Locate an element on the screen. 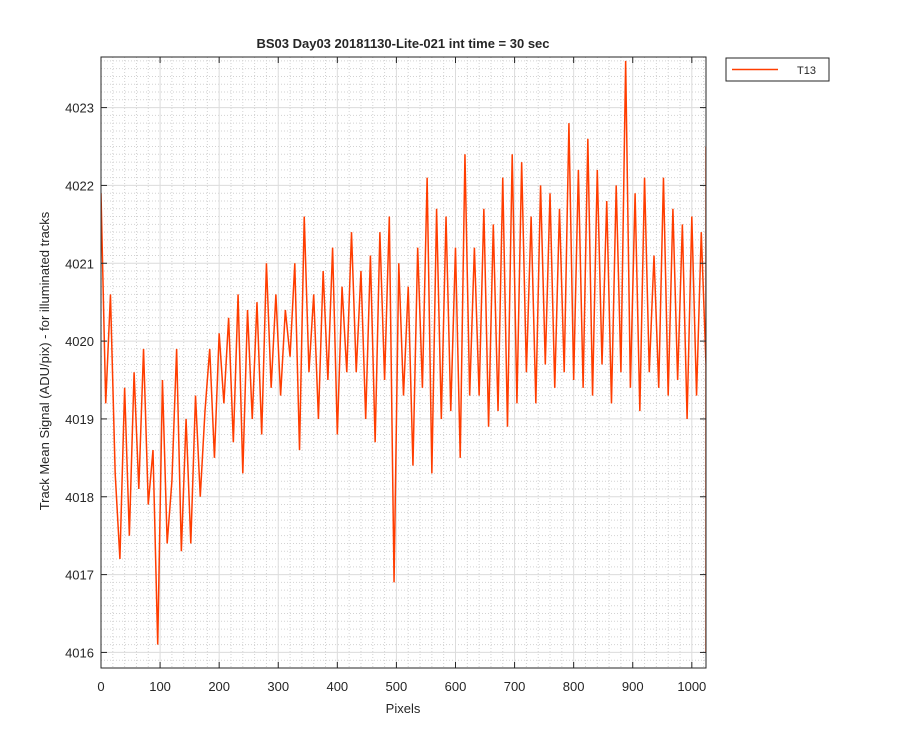 The height and width of the screenshot is (750, 900). x-tick-label: 900 is located at coordinates (633, 686).